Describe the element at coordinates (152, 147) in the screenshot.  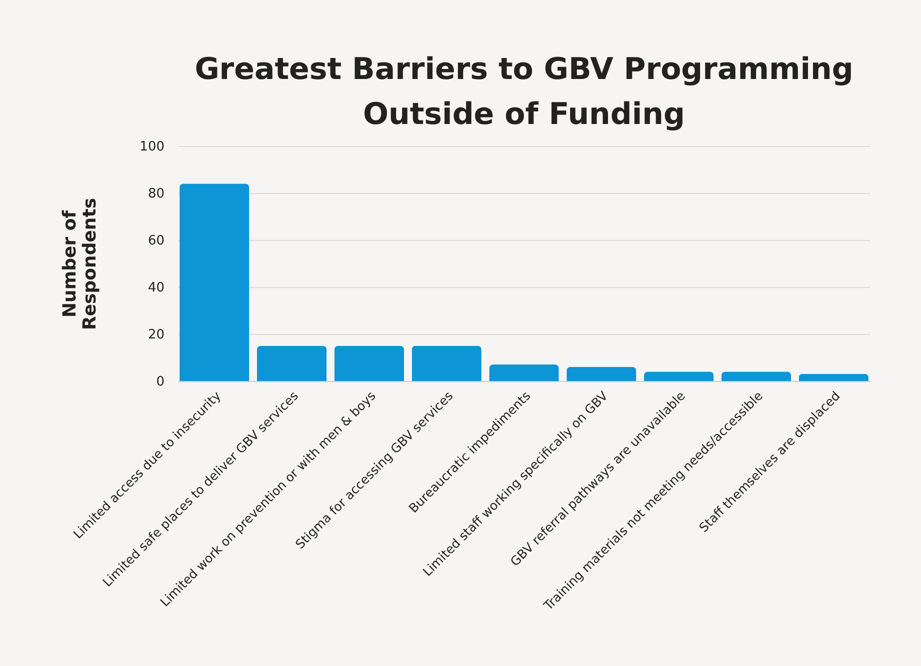
I see `y-tick-label: 100` at that location.